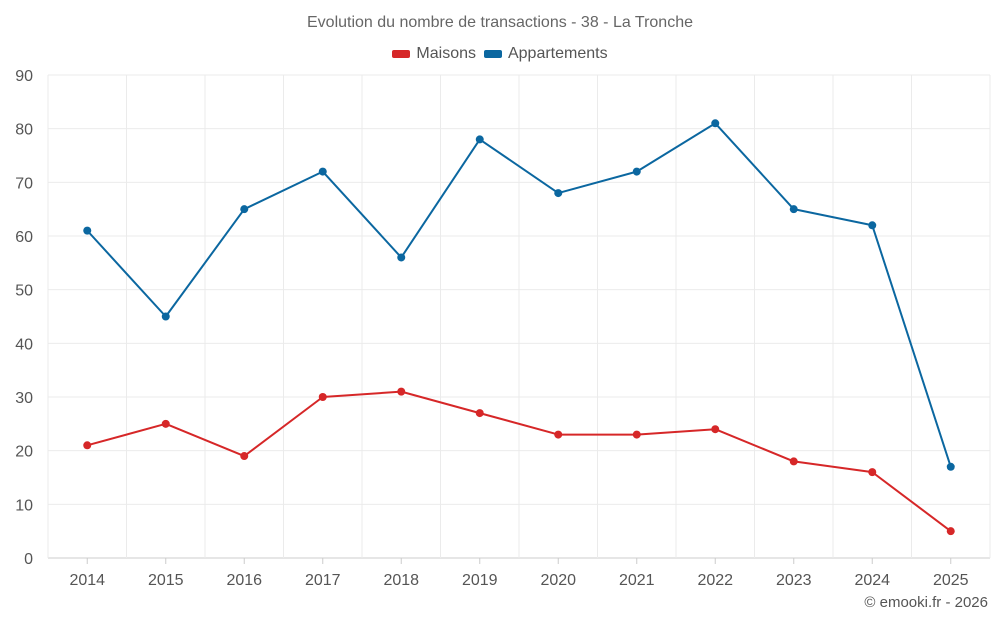 The width and height of the screenshot is (1000, 625). I want to click on y-tick-label: 60, so click(24, 237).